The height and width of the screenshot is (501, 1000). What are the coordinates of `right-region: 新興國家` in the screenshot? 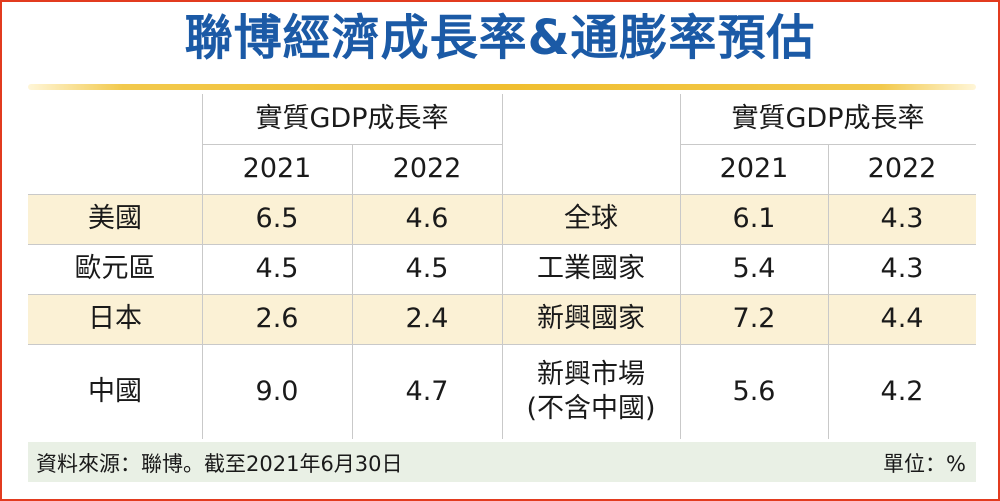 It's located at (591, 319).